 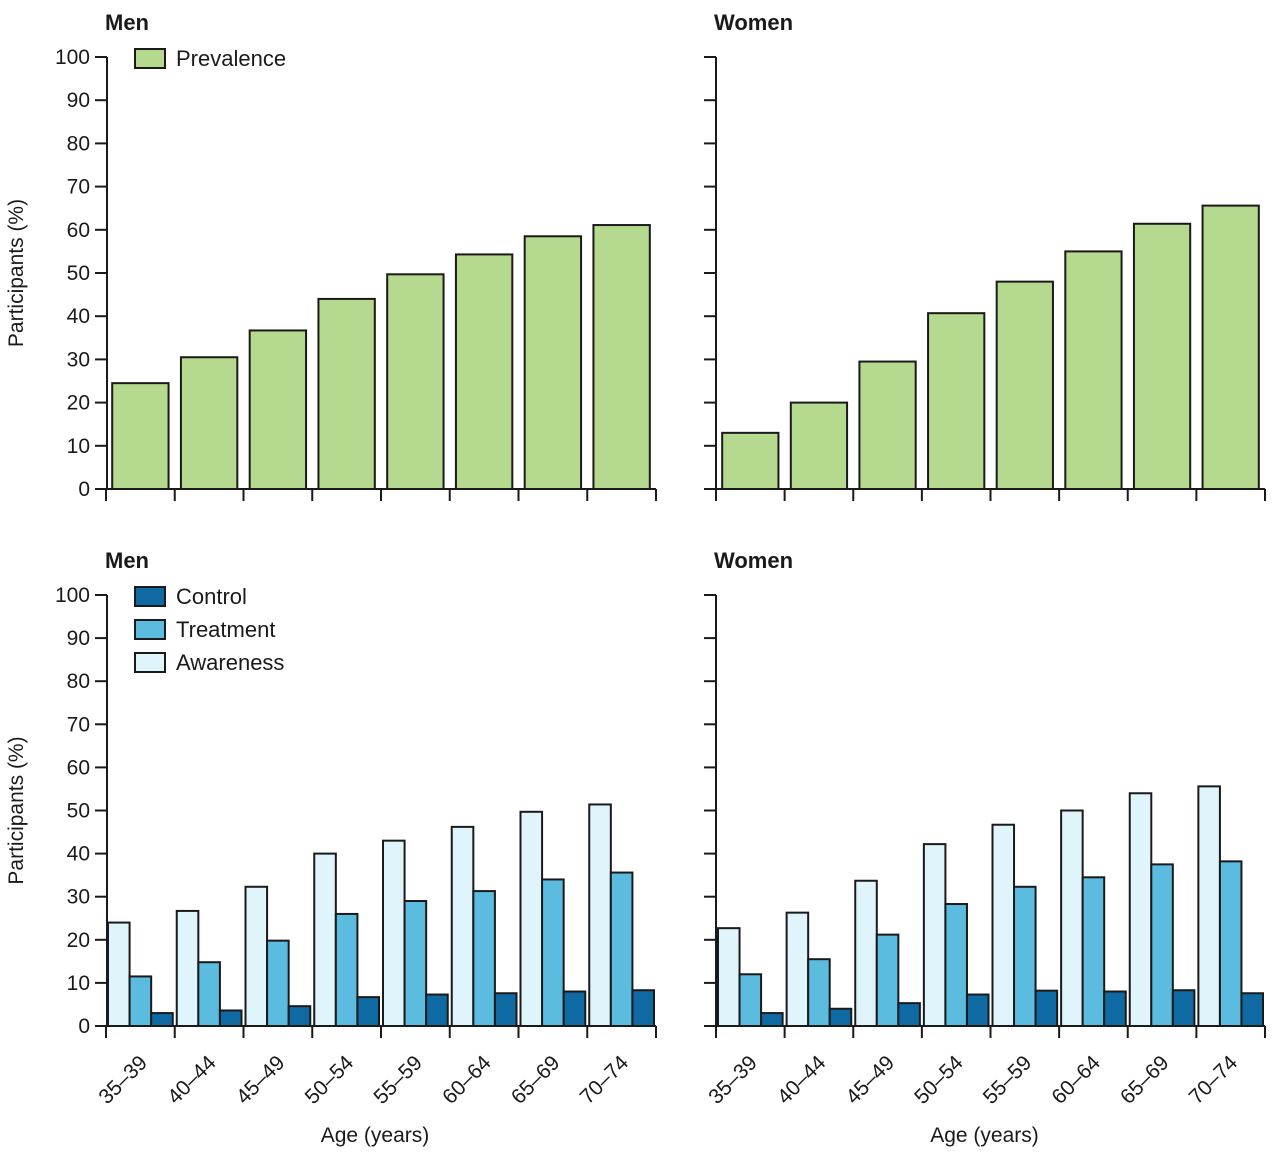 I want to click on legend: Prevalence, so click(x=210, y=58).